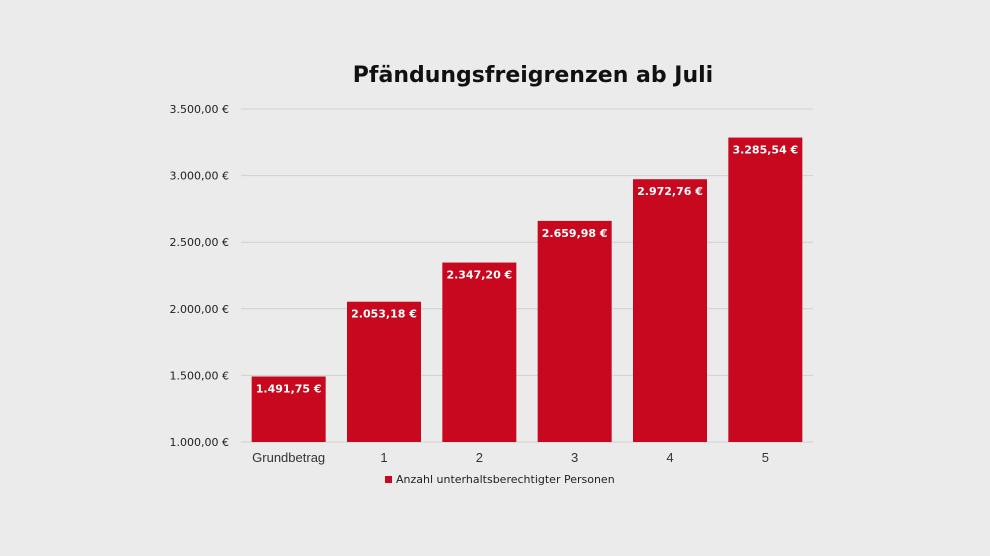  I want to click on data-label: 2.659,98 €, so click(575, 233).